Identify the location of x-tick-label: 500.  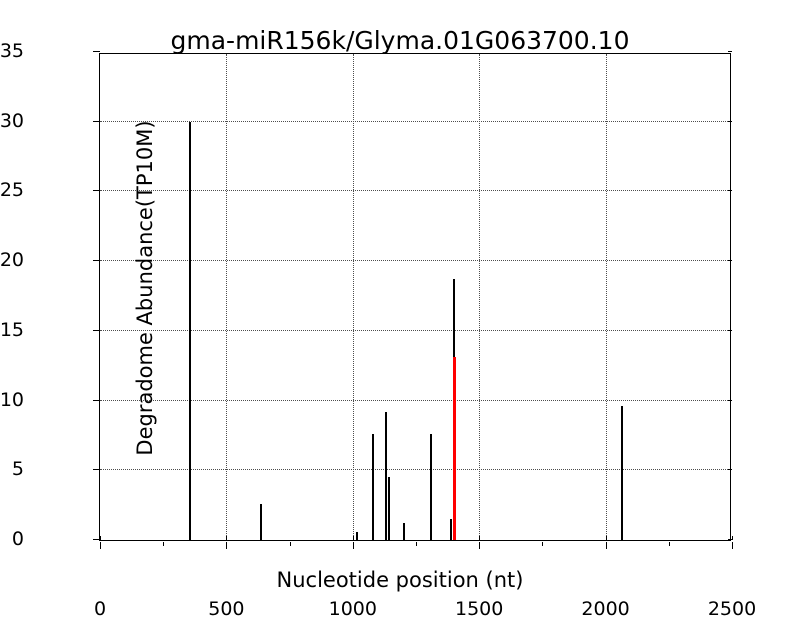
(226, 609).